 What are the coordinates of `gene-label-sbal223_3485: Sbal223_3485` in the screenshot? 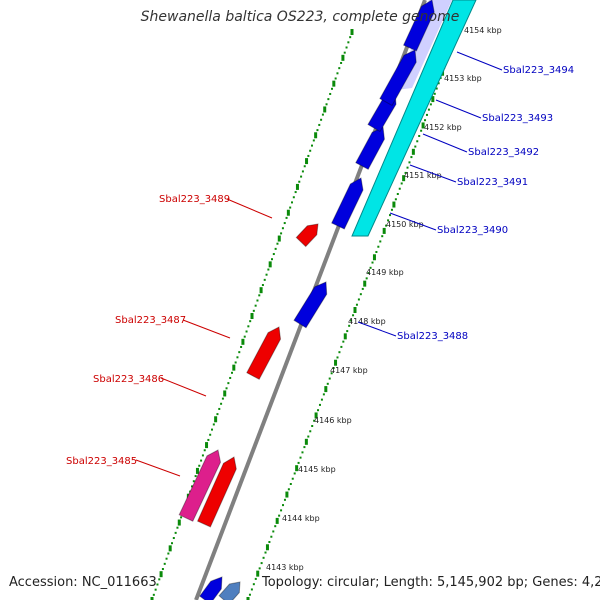 It's located at (101, 461).